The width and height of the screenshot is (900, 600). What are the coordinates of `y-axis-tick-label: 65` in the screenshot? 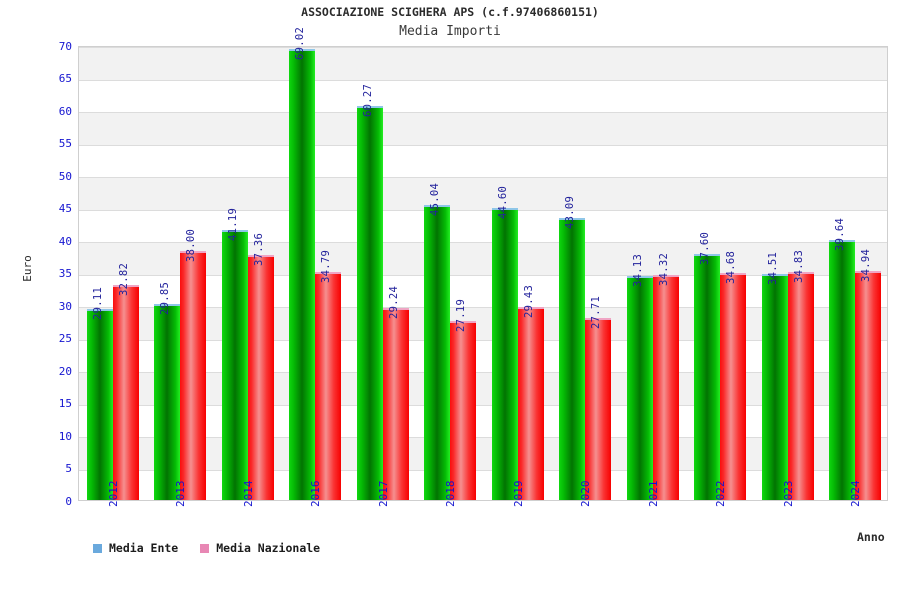 It's located at (65, 78).